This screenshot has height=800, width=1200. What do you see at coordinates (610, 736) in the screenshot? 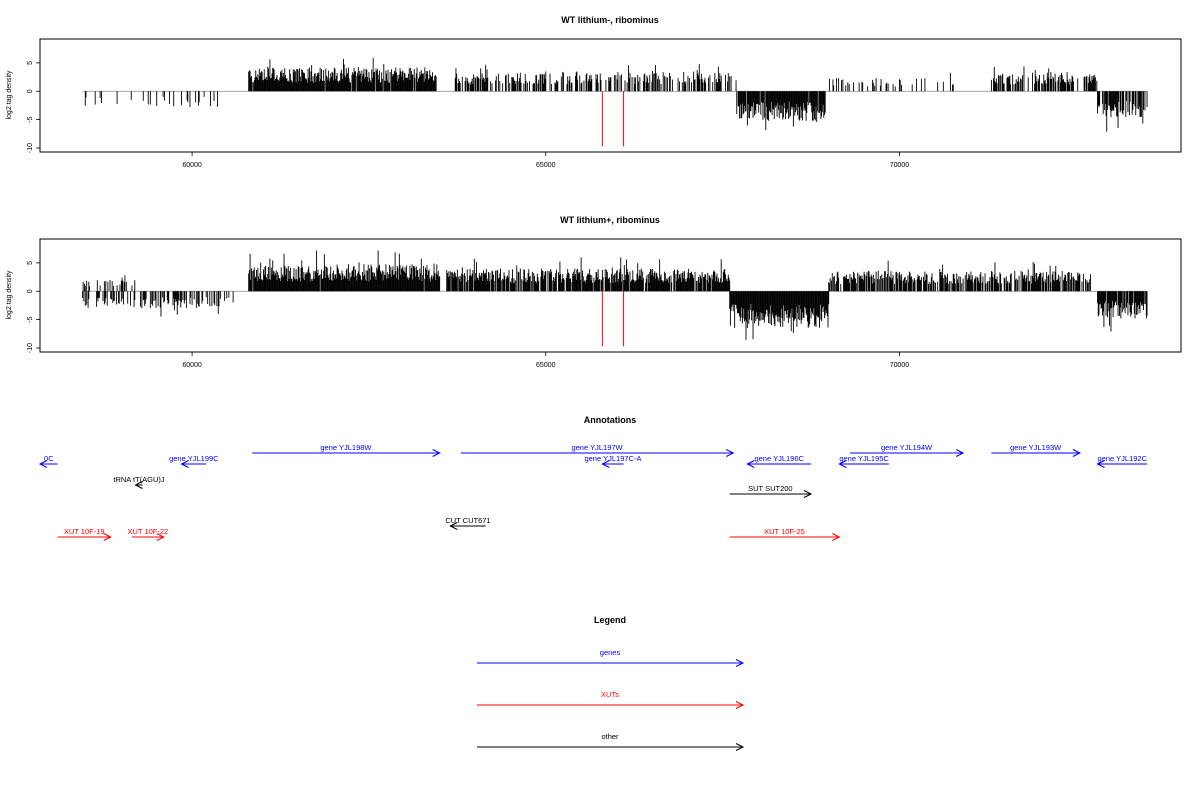
I see `legend-label: other` at bounding box center [610, 736].